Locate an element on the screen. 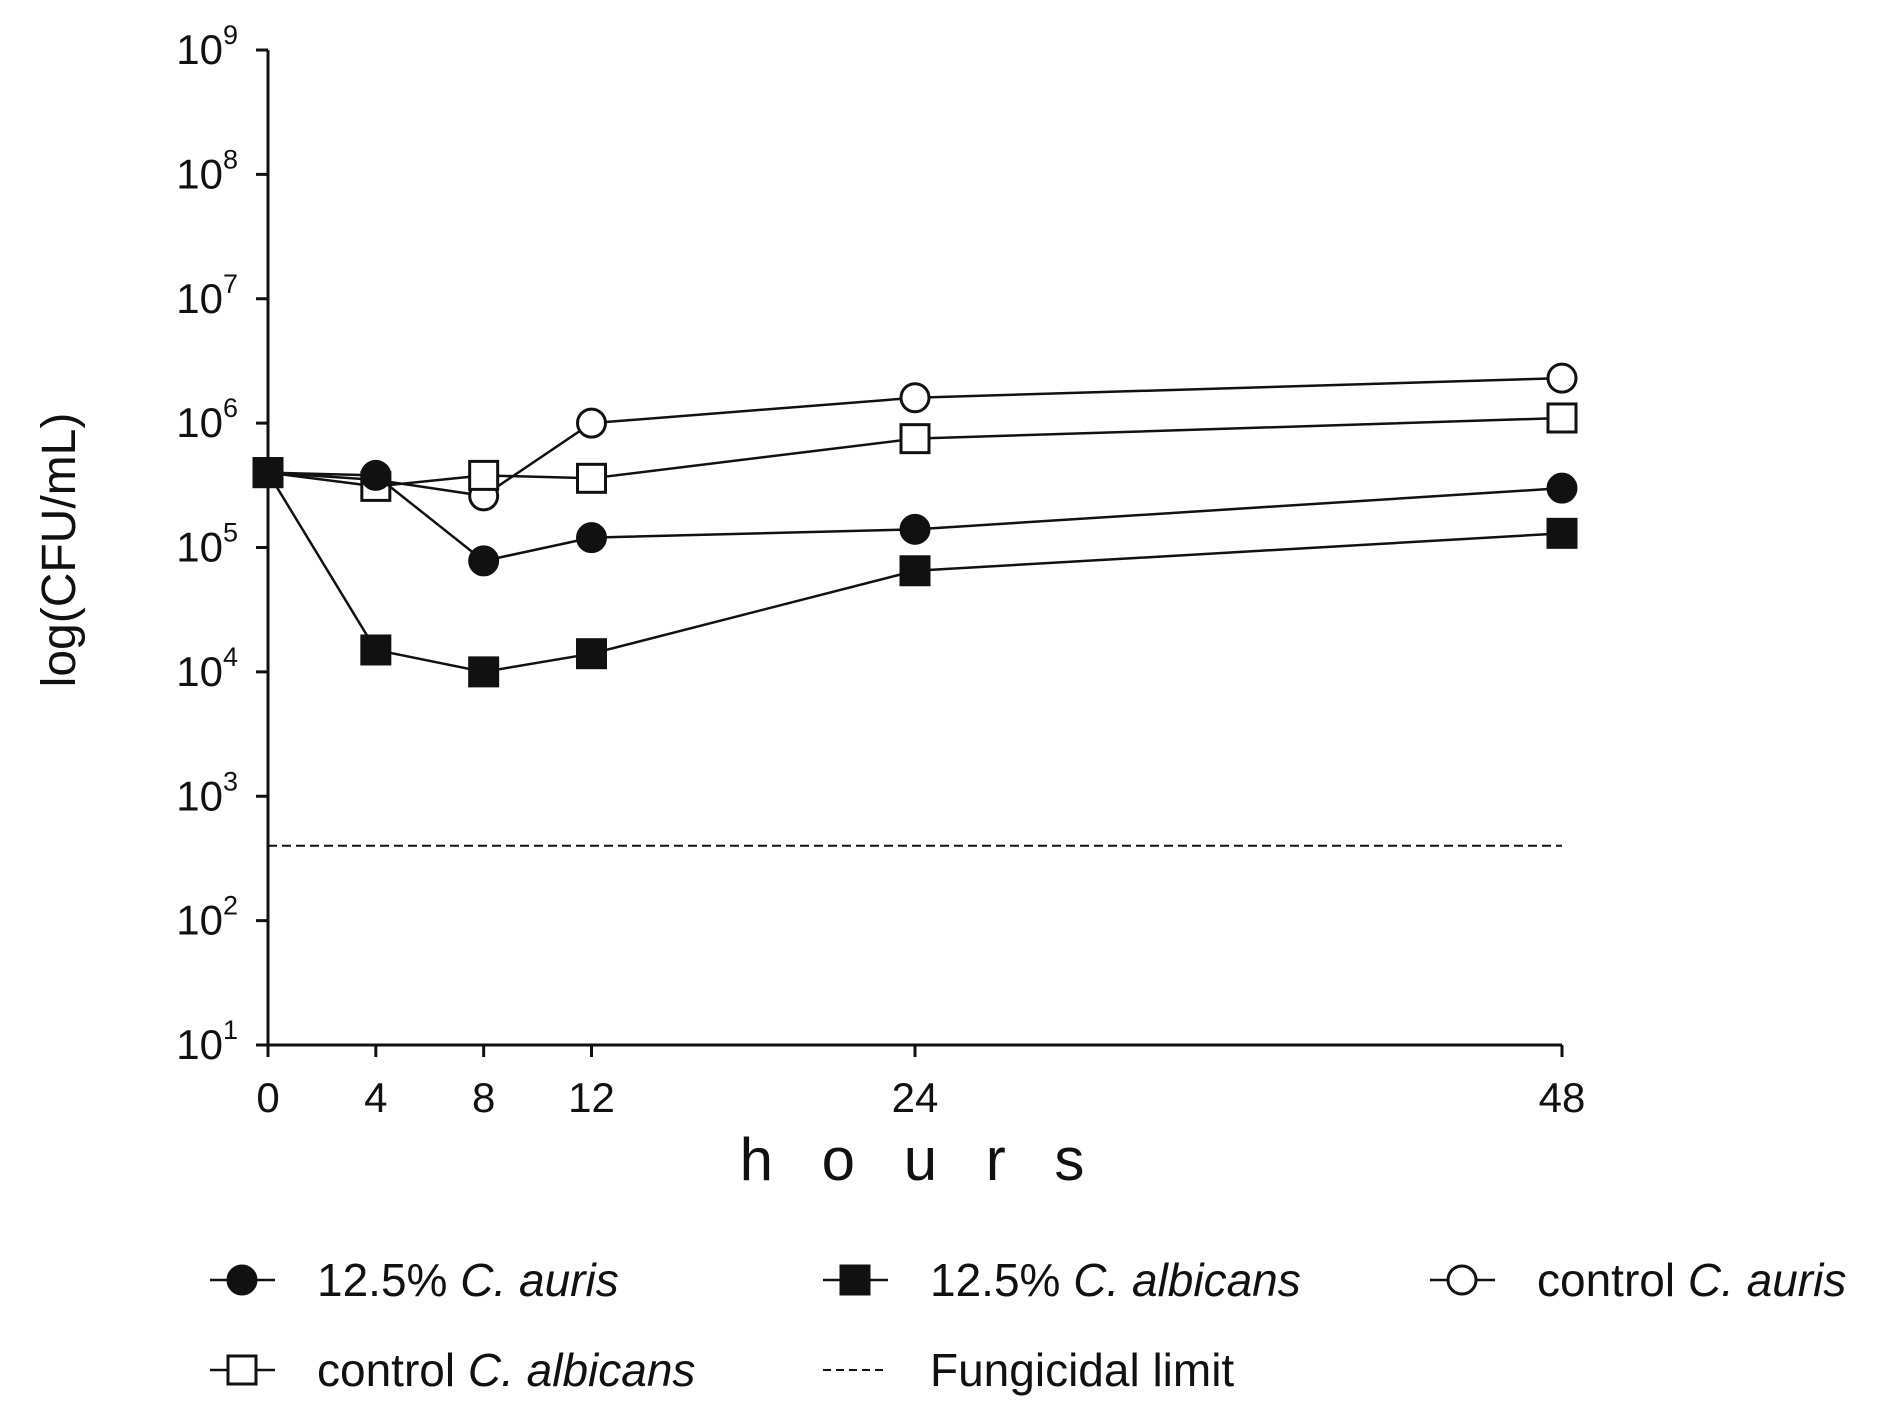 Image resolution: width=1896 pixels, height=1417 pixels. legend-label: 12.5% C. albicans is located at coordinates (1115, 1280).